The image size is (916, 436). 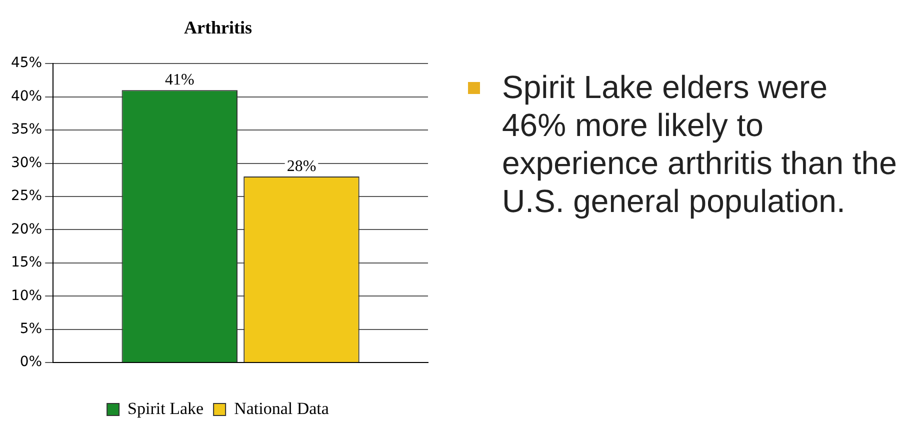 I want to click on y-tick-label: 35%, so click(x=26, y=130).